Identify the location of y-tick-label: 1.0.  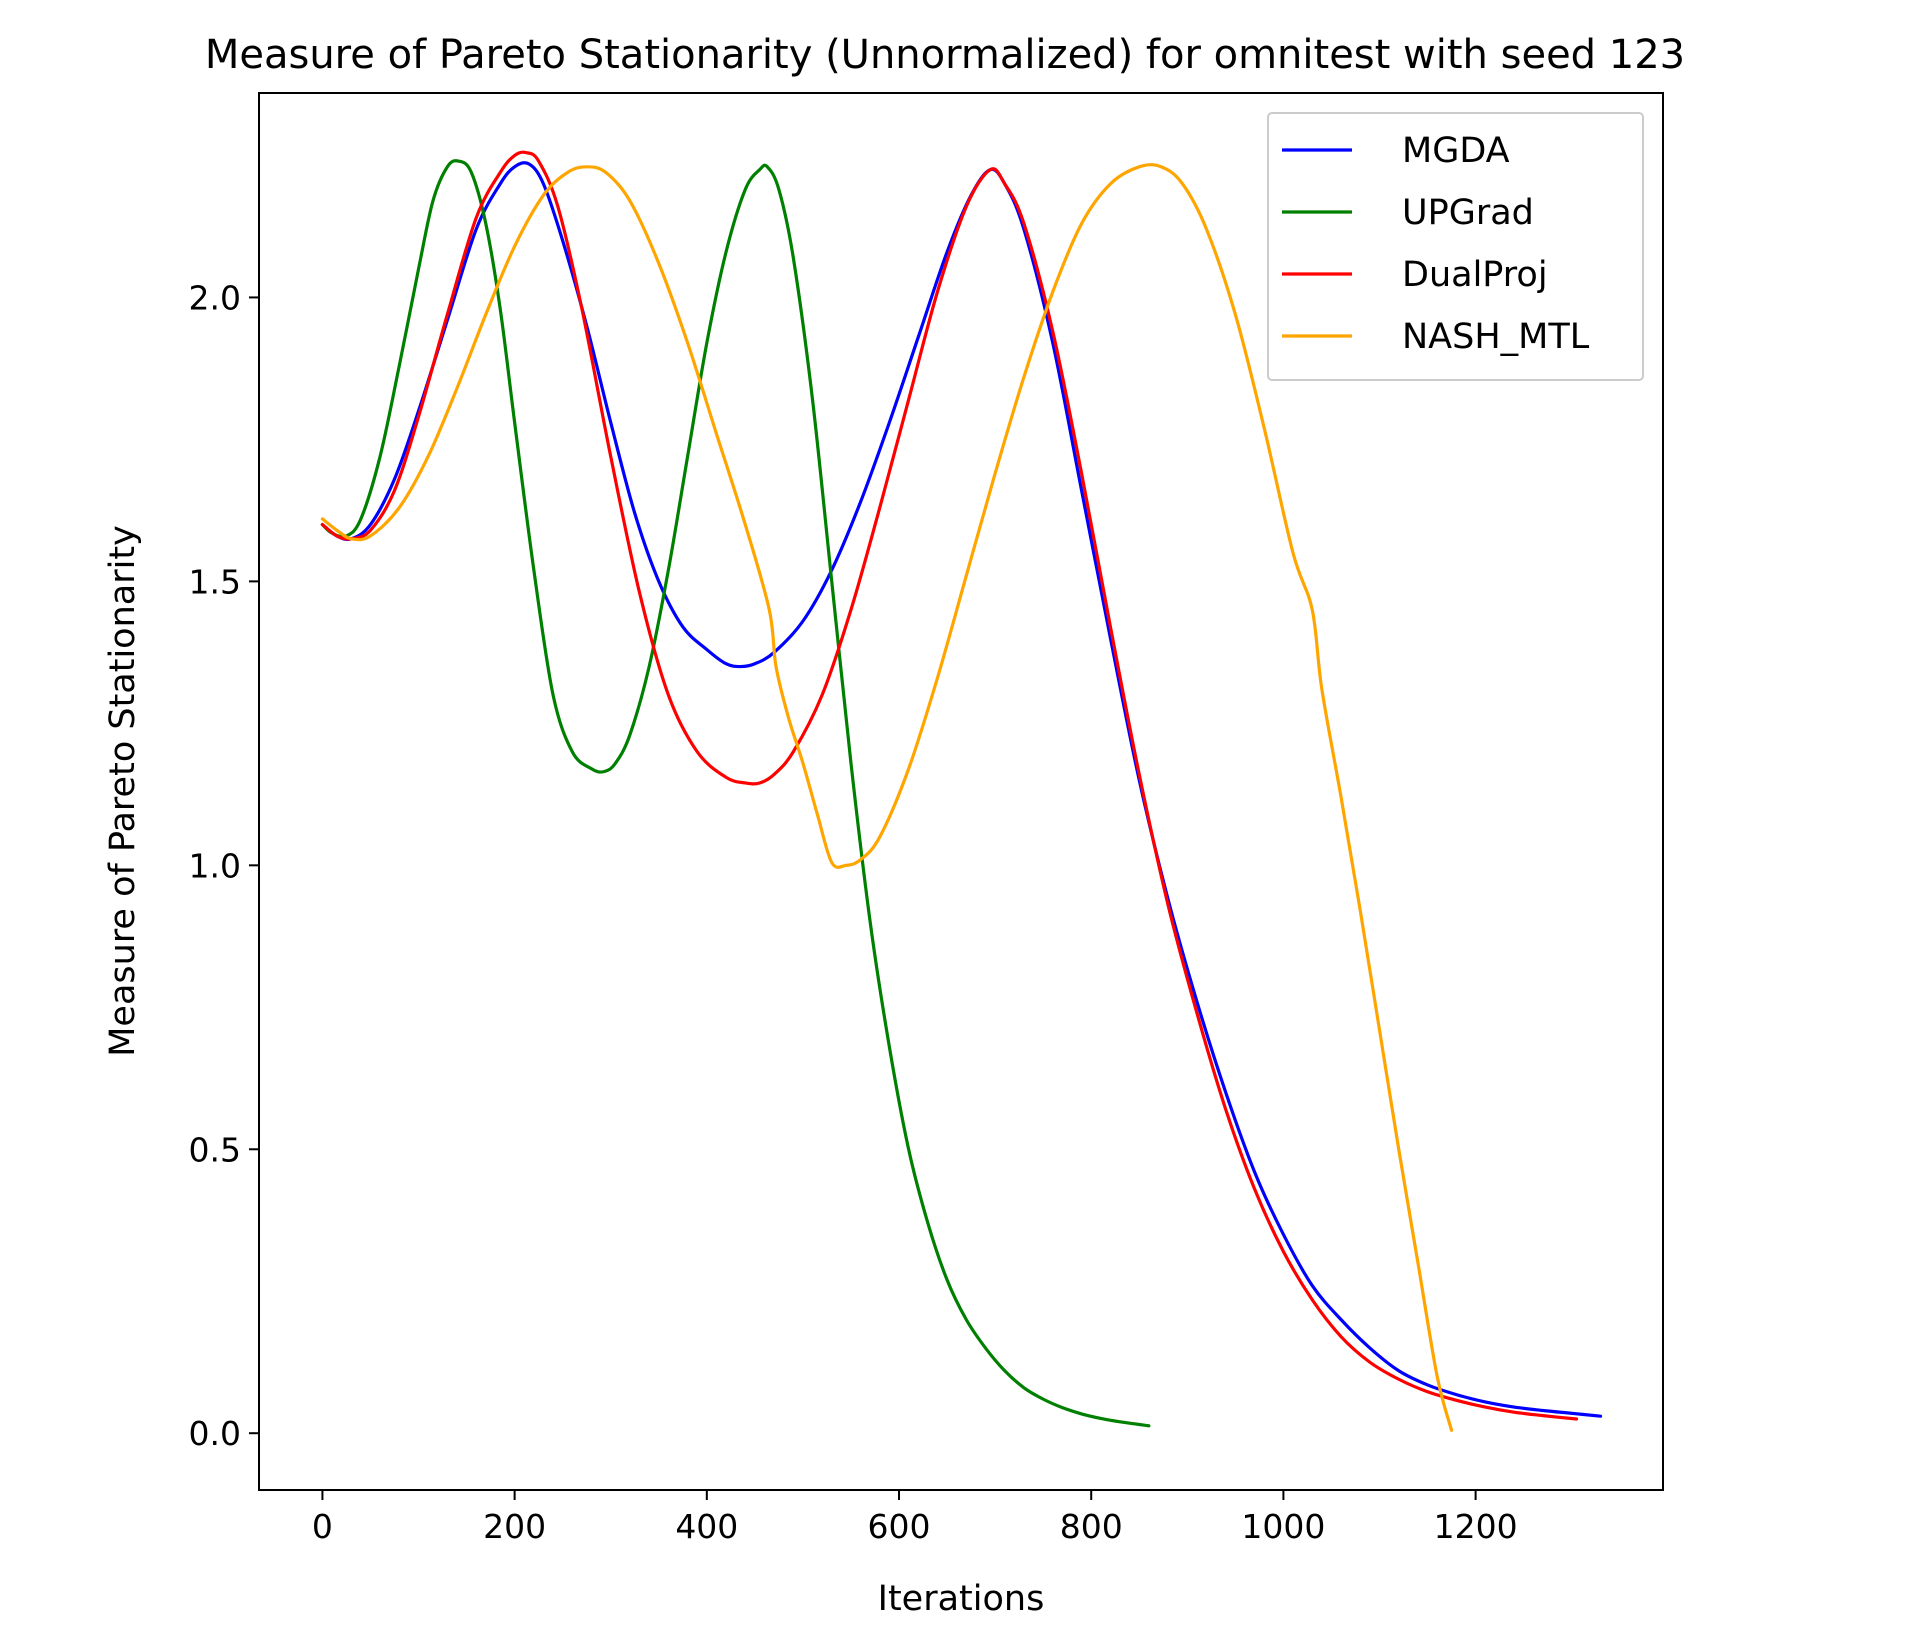
(215, 865).